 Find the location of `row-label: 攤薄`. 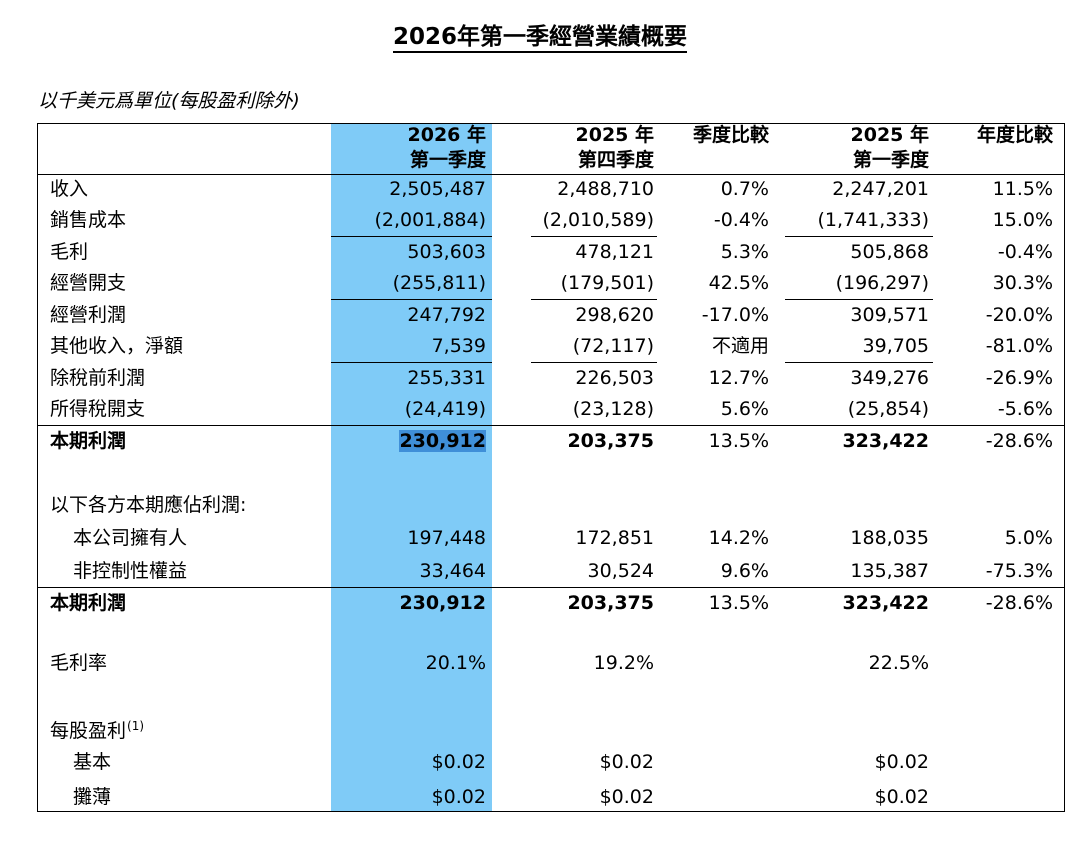

row-label: 攤薄 is located at coordinates (92, 797).